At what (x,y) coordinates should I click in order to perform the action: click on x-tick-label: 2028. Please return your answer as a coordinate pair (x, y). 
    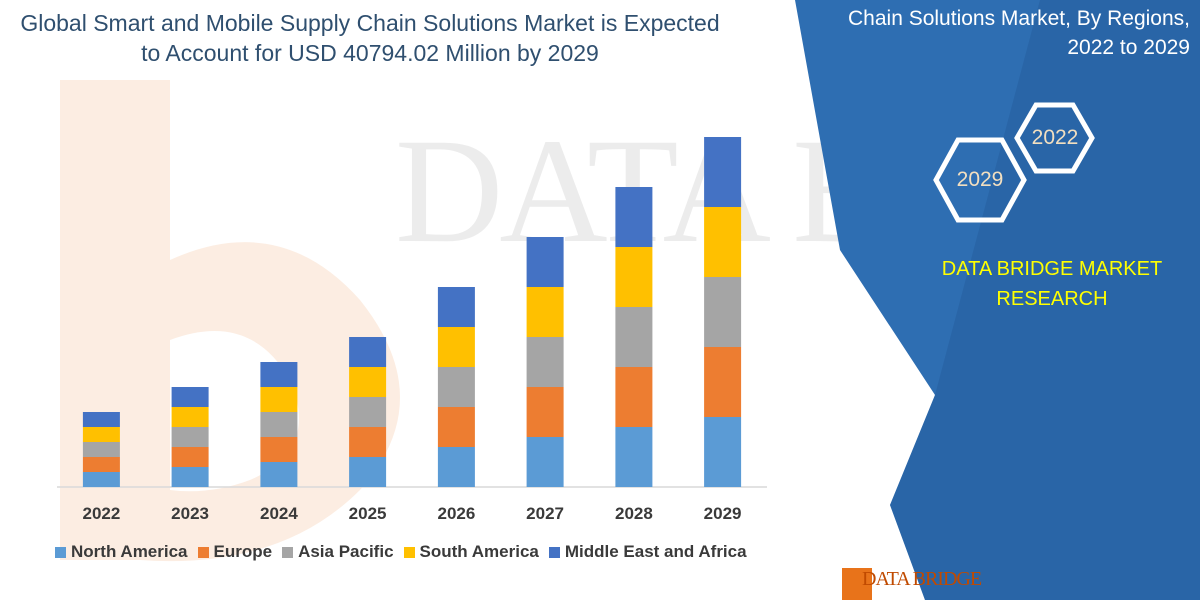
    Looking at the image, I should click on (634, 513).